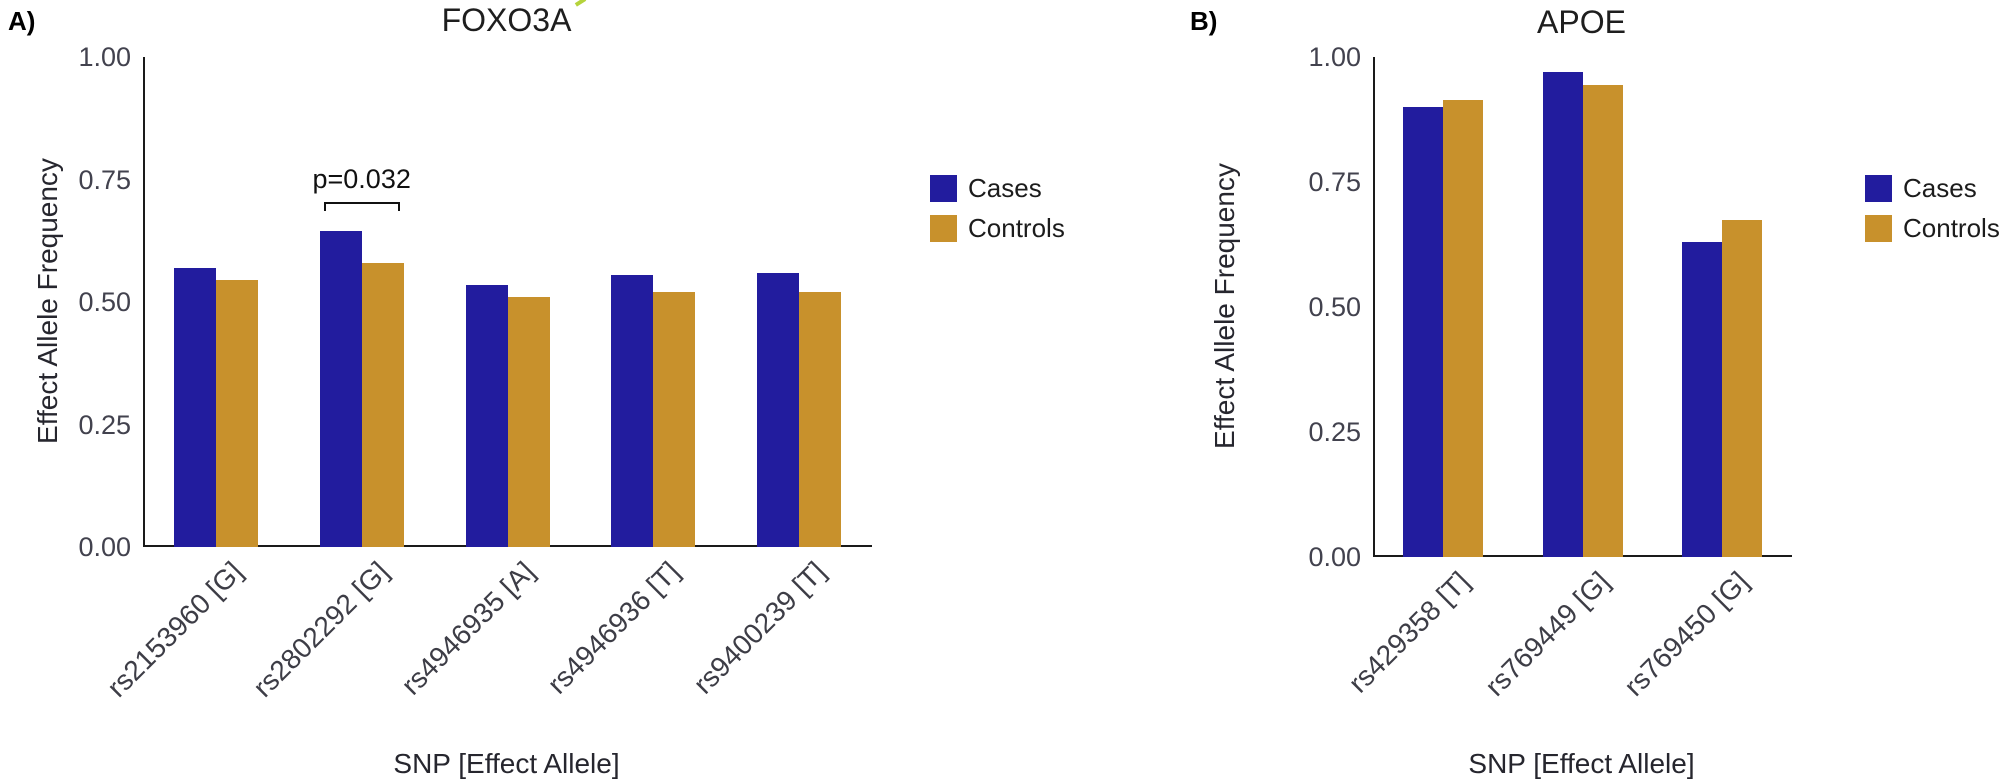 This screenshot has height=783, width=2000. What do you see at coordinates (22, 21) in the screenshot?
I see `panel-a-label: A)` at bounding box center [22, 21].